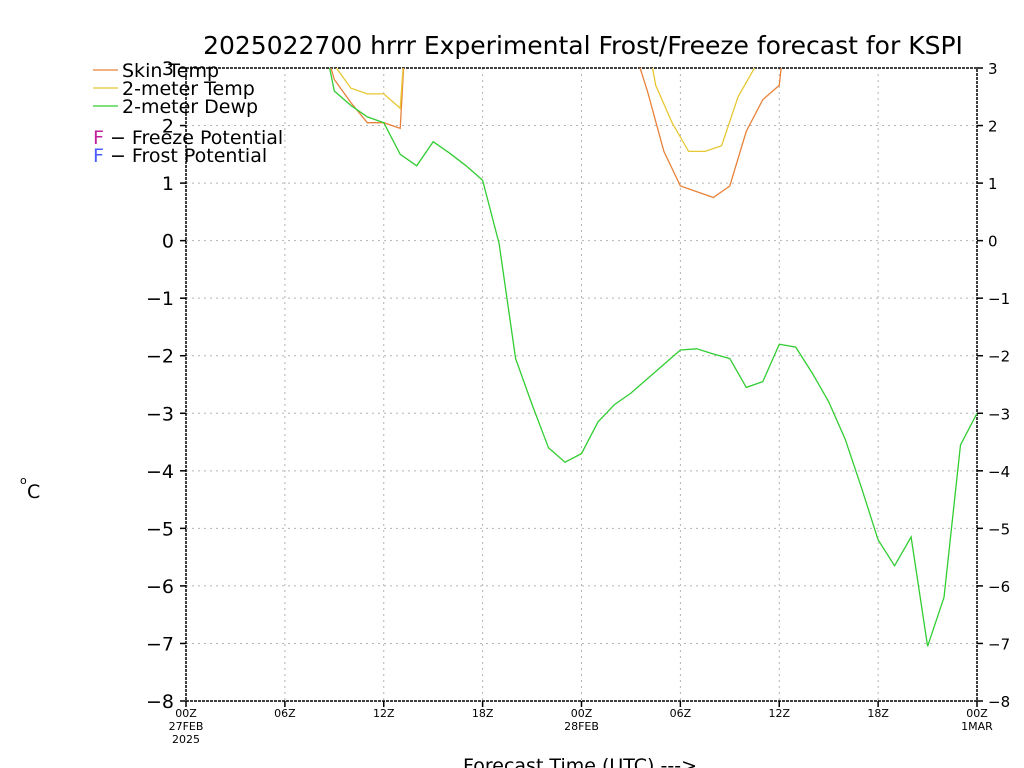 This screenshot has width=1024, height=768. I want to click on y-axis-label-degree: o, so click(23, 480).